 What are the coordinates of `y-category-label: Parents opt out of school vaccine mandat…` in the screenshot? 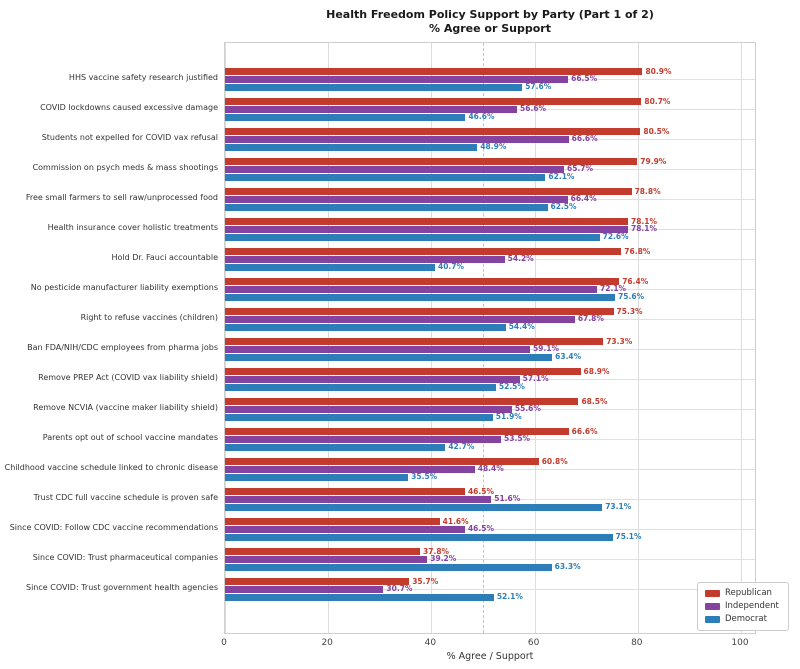 It's located at (130, 438).